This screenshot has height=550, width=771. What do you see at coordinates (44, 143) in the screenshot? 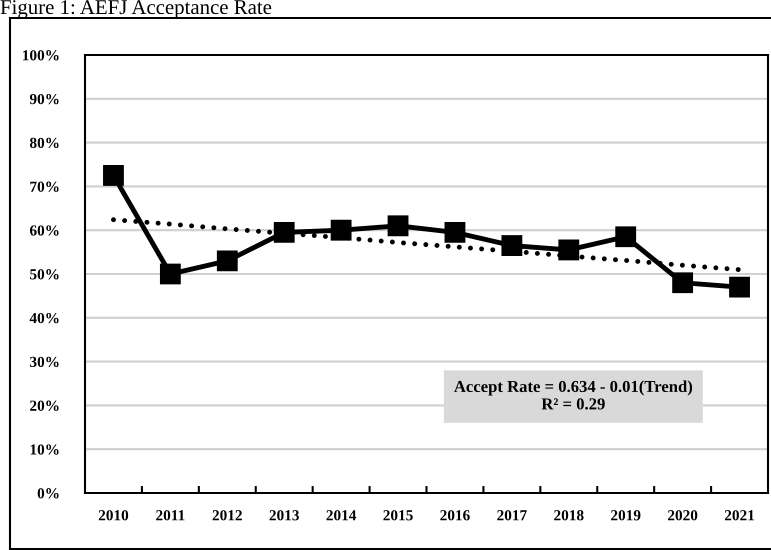
I see `y-tick-label: 80%` at bounding box center [44, 143].